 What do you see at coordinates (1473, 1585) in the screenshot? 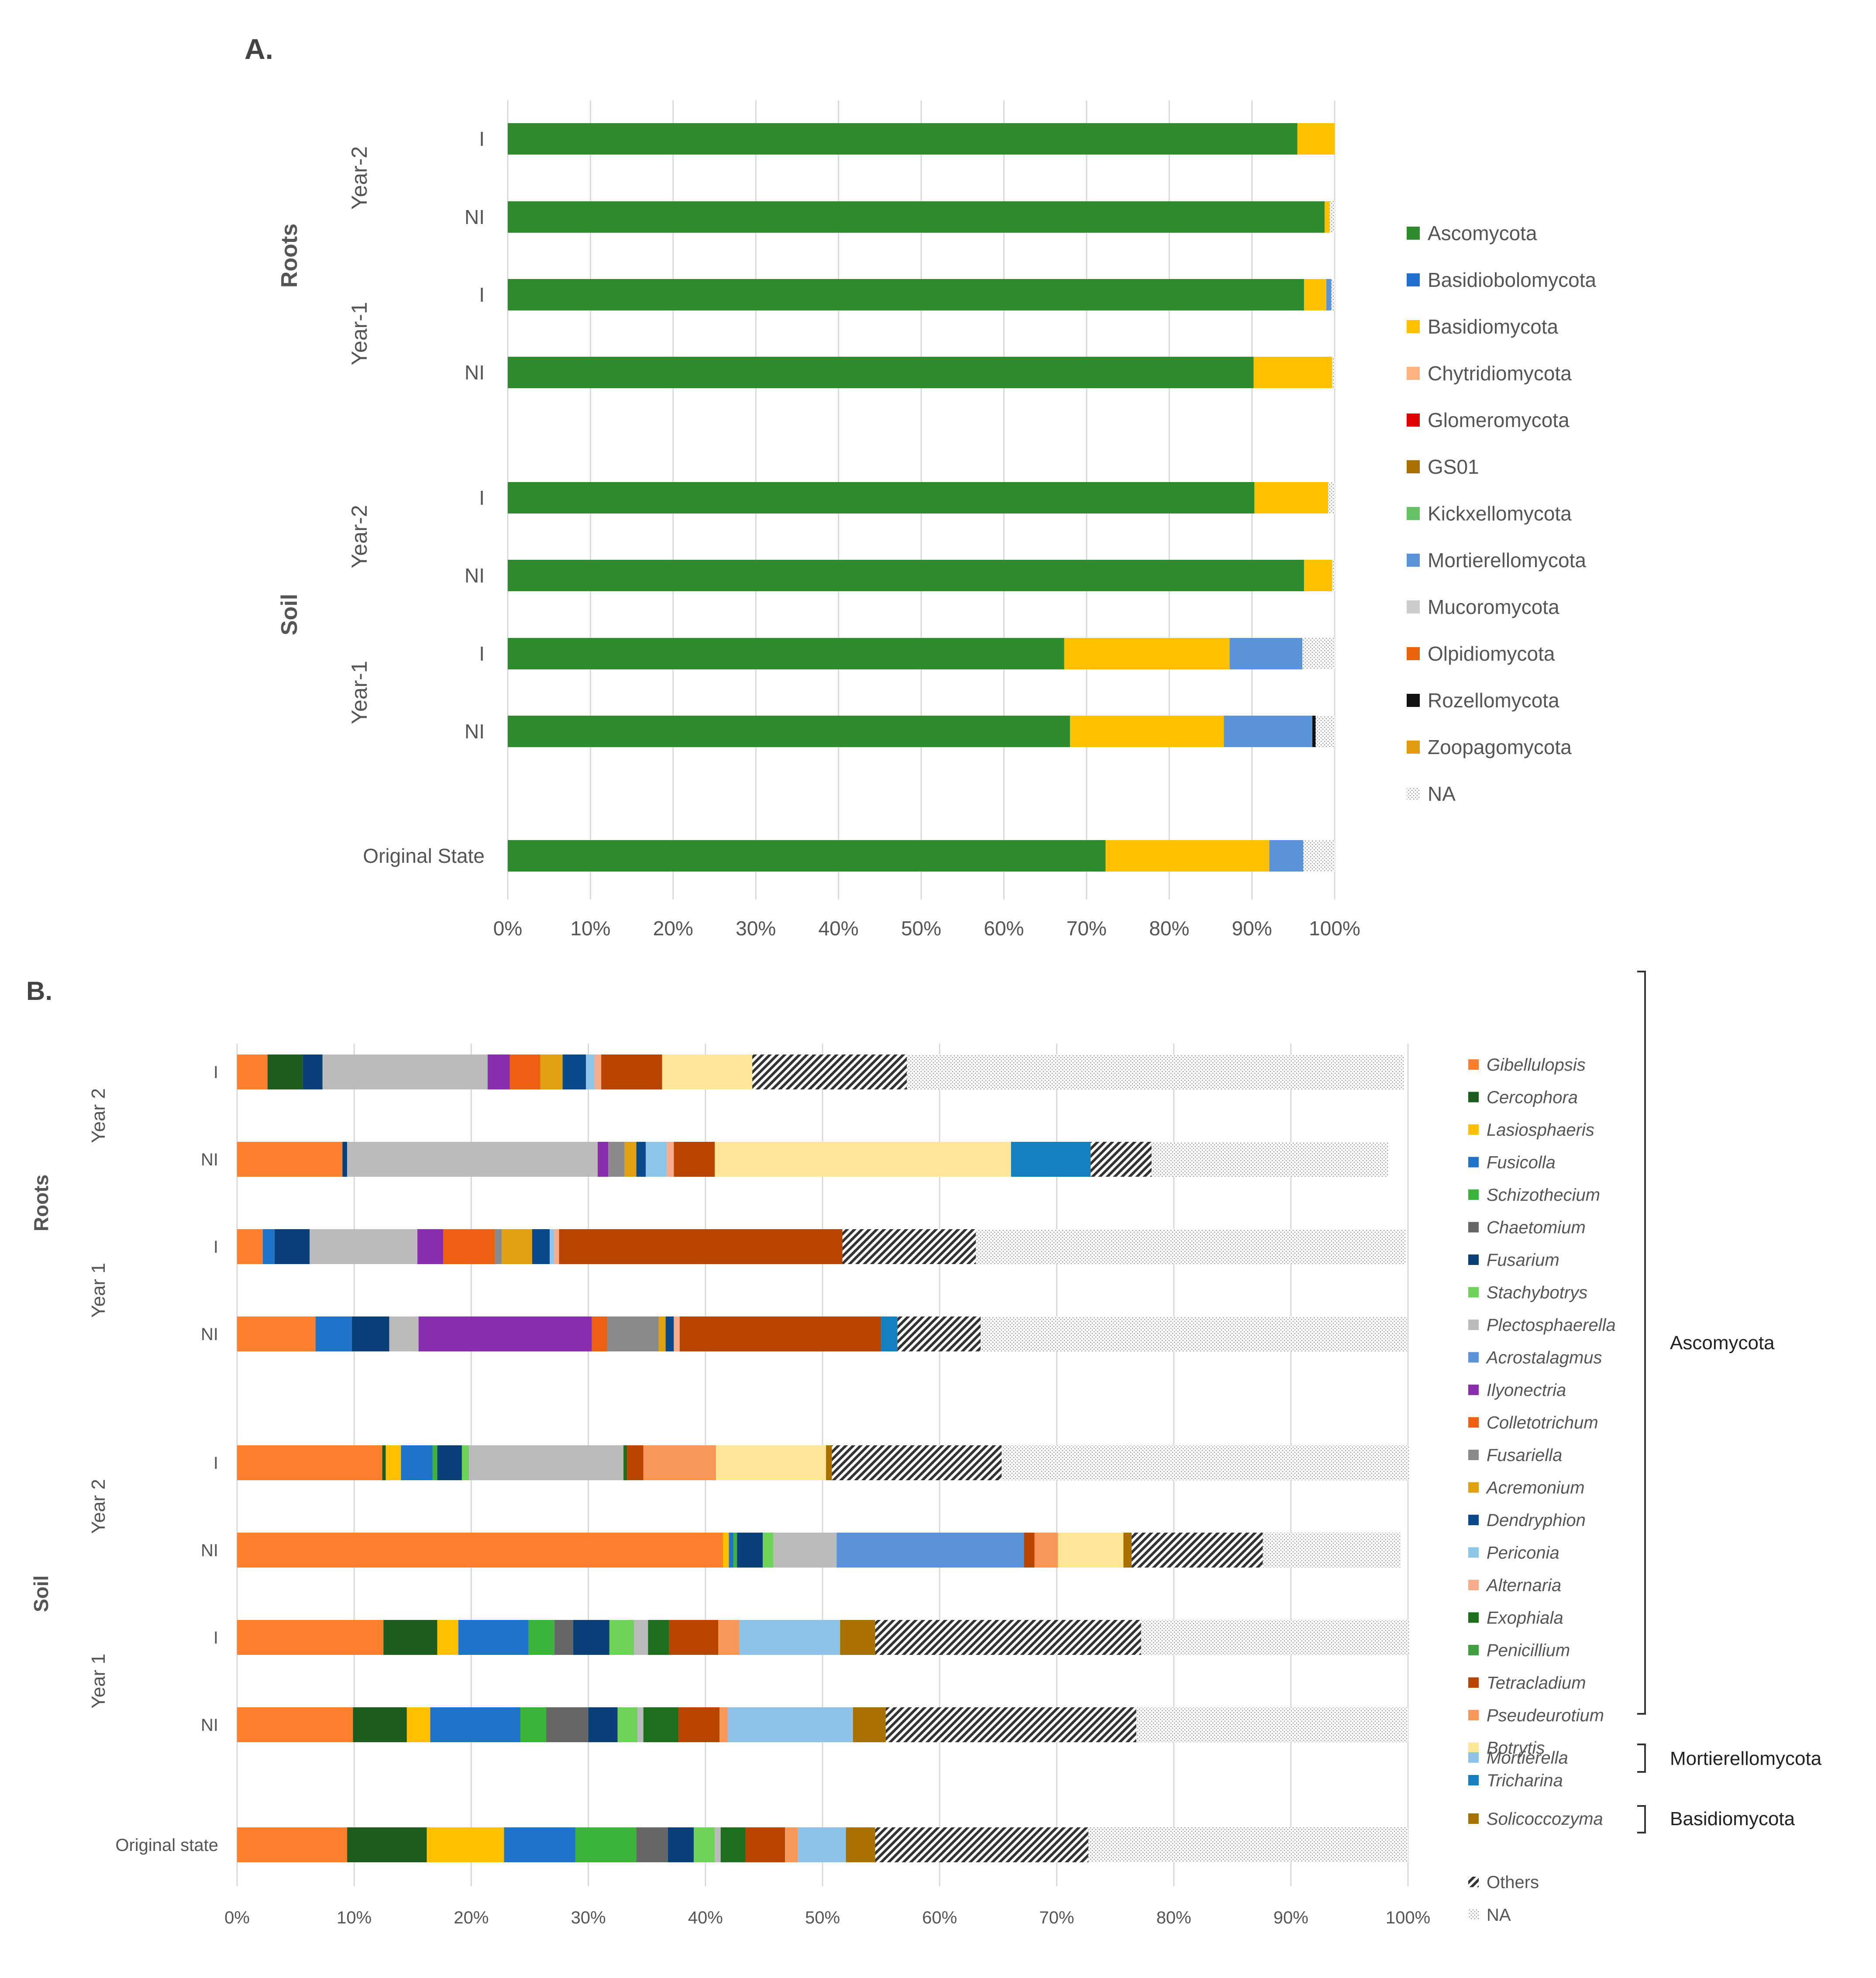
I see `legend-swatch-alternaria` at bounding box center [1473, 1585].